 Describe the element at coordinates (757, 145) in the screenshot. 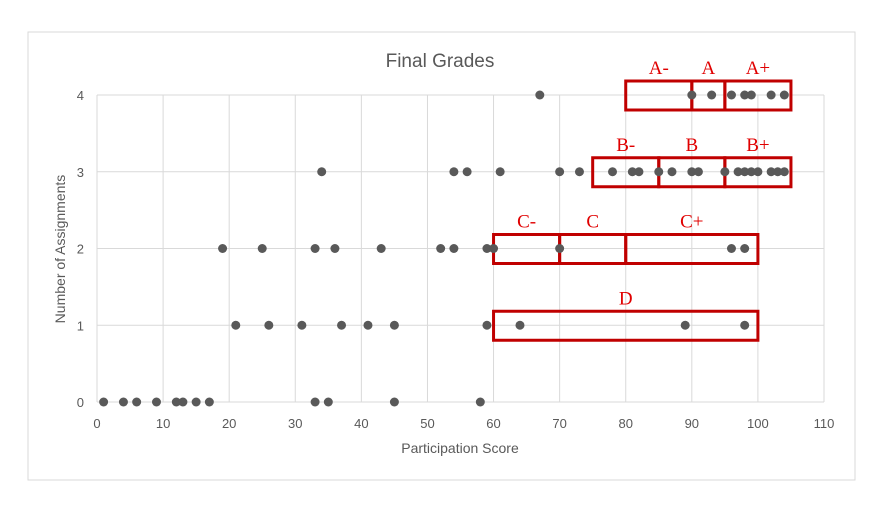

I see `grade-label: B+` at that location.